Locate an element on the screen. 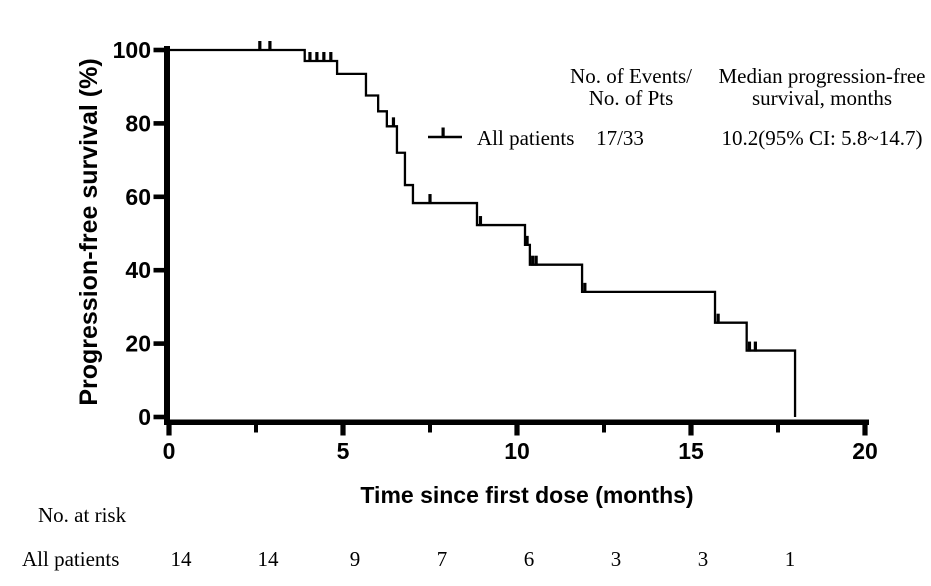  x-tick-label: 5 is located at coordinates (343, 451).